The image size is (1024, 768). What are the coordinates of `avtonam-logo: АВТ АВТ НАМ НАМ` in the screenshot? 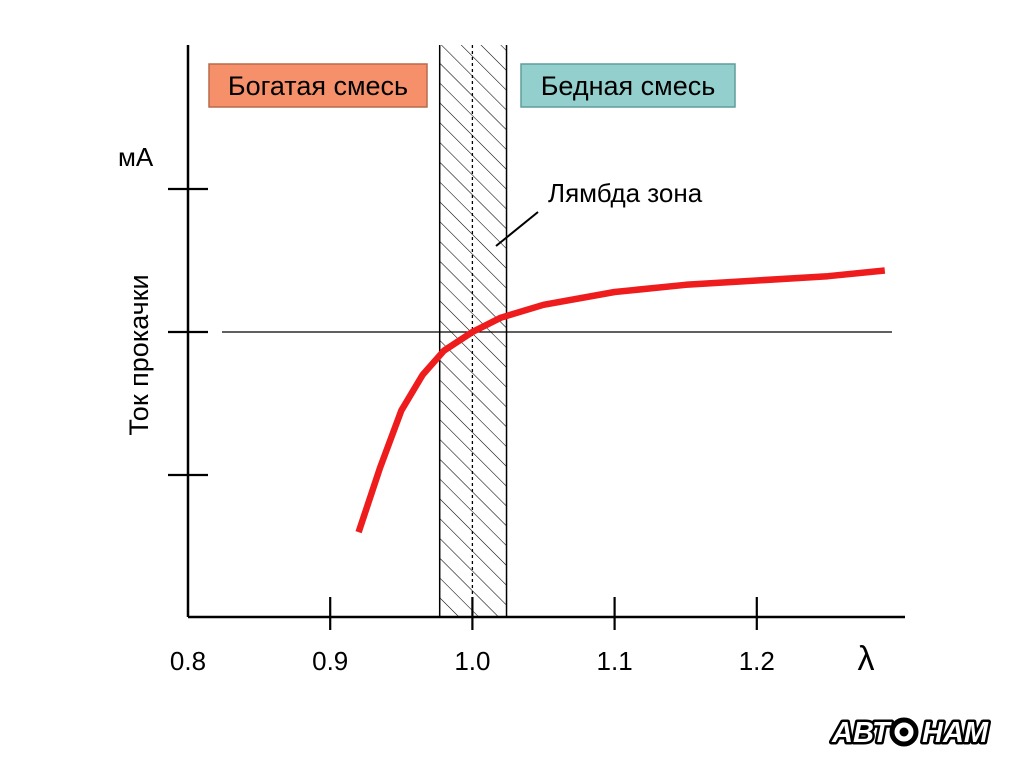 It's located at (910, 733).